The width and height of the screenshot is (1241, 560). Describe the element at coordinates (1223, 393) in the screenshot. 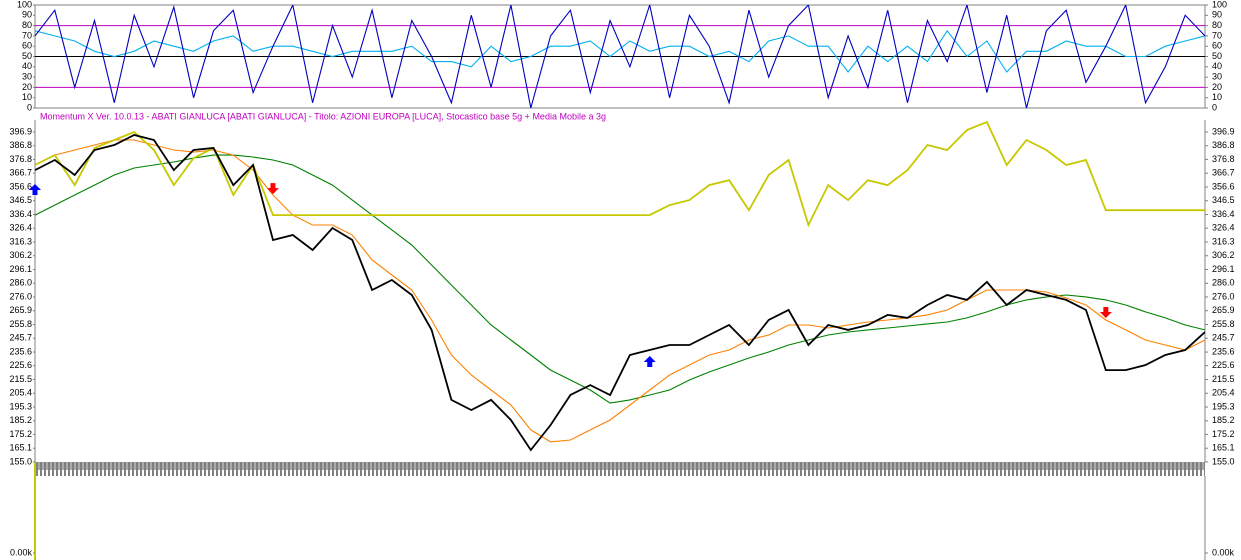

I see `y-tick-label-right: 205.4` at that location.